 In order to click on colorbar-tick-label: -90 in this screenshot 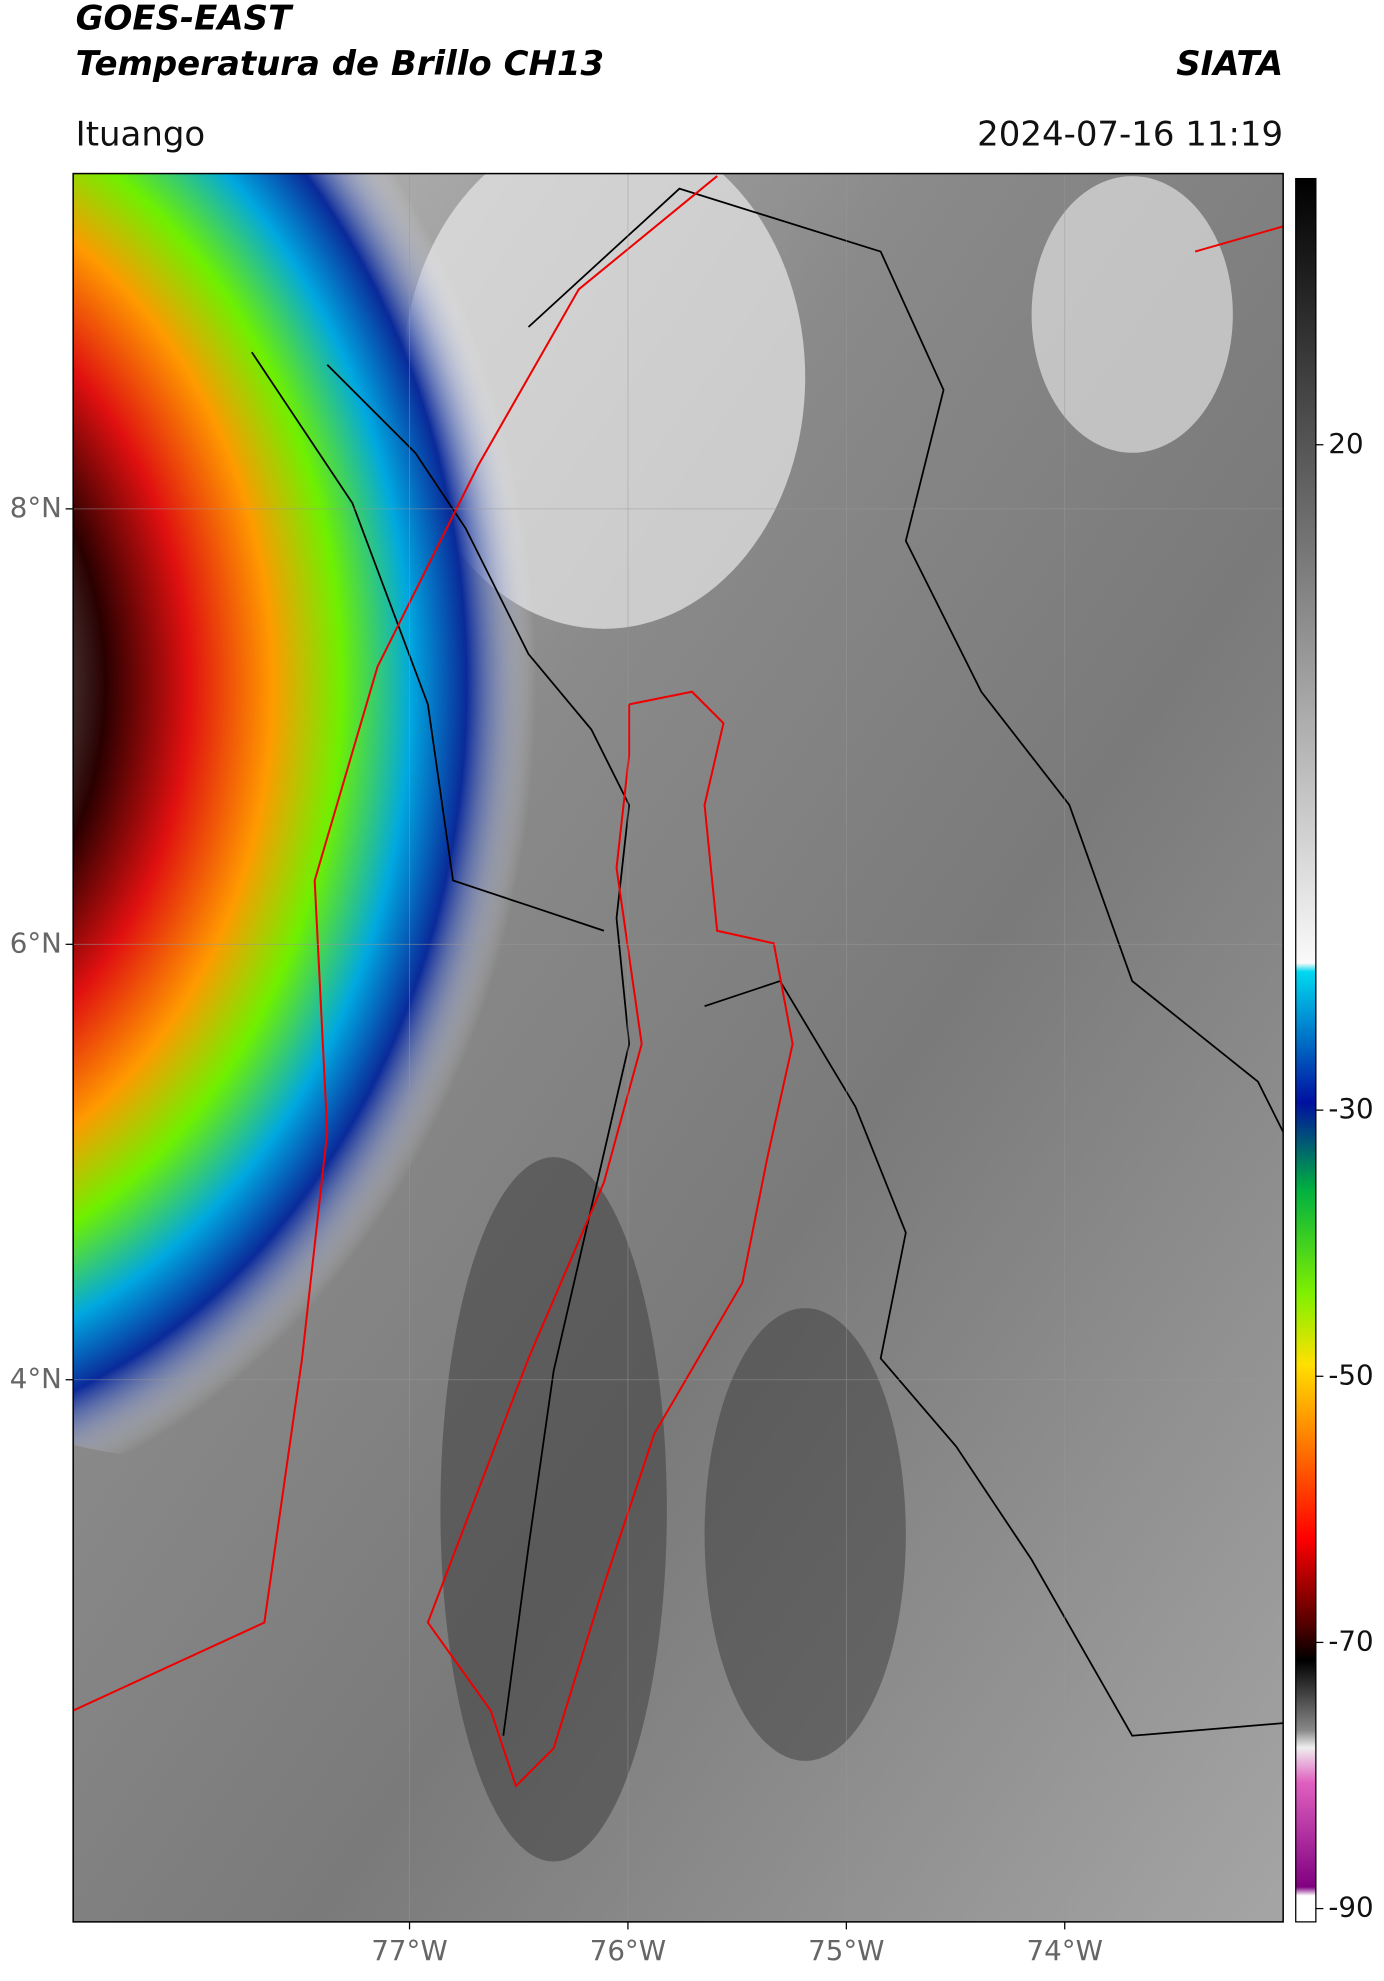, I will do `click(1350, 1907)`.